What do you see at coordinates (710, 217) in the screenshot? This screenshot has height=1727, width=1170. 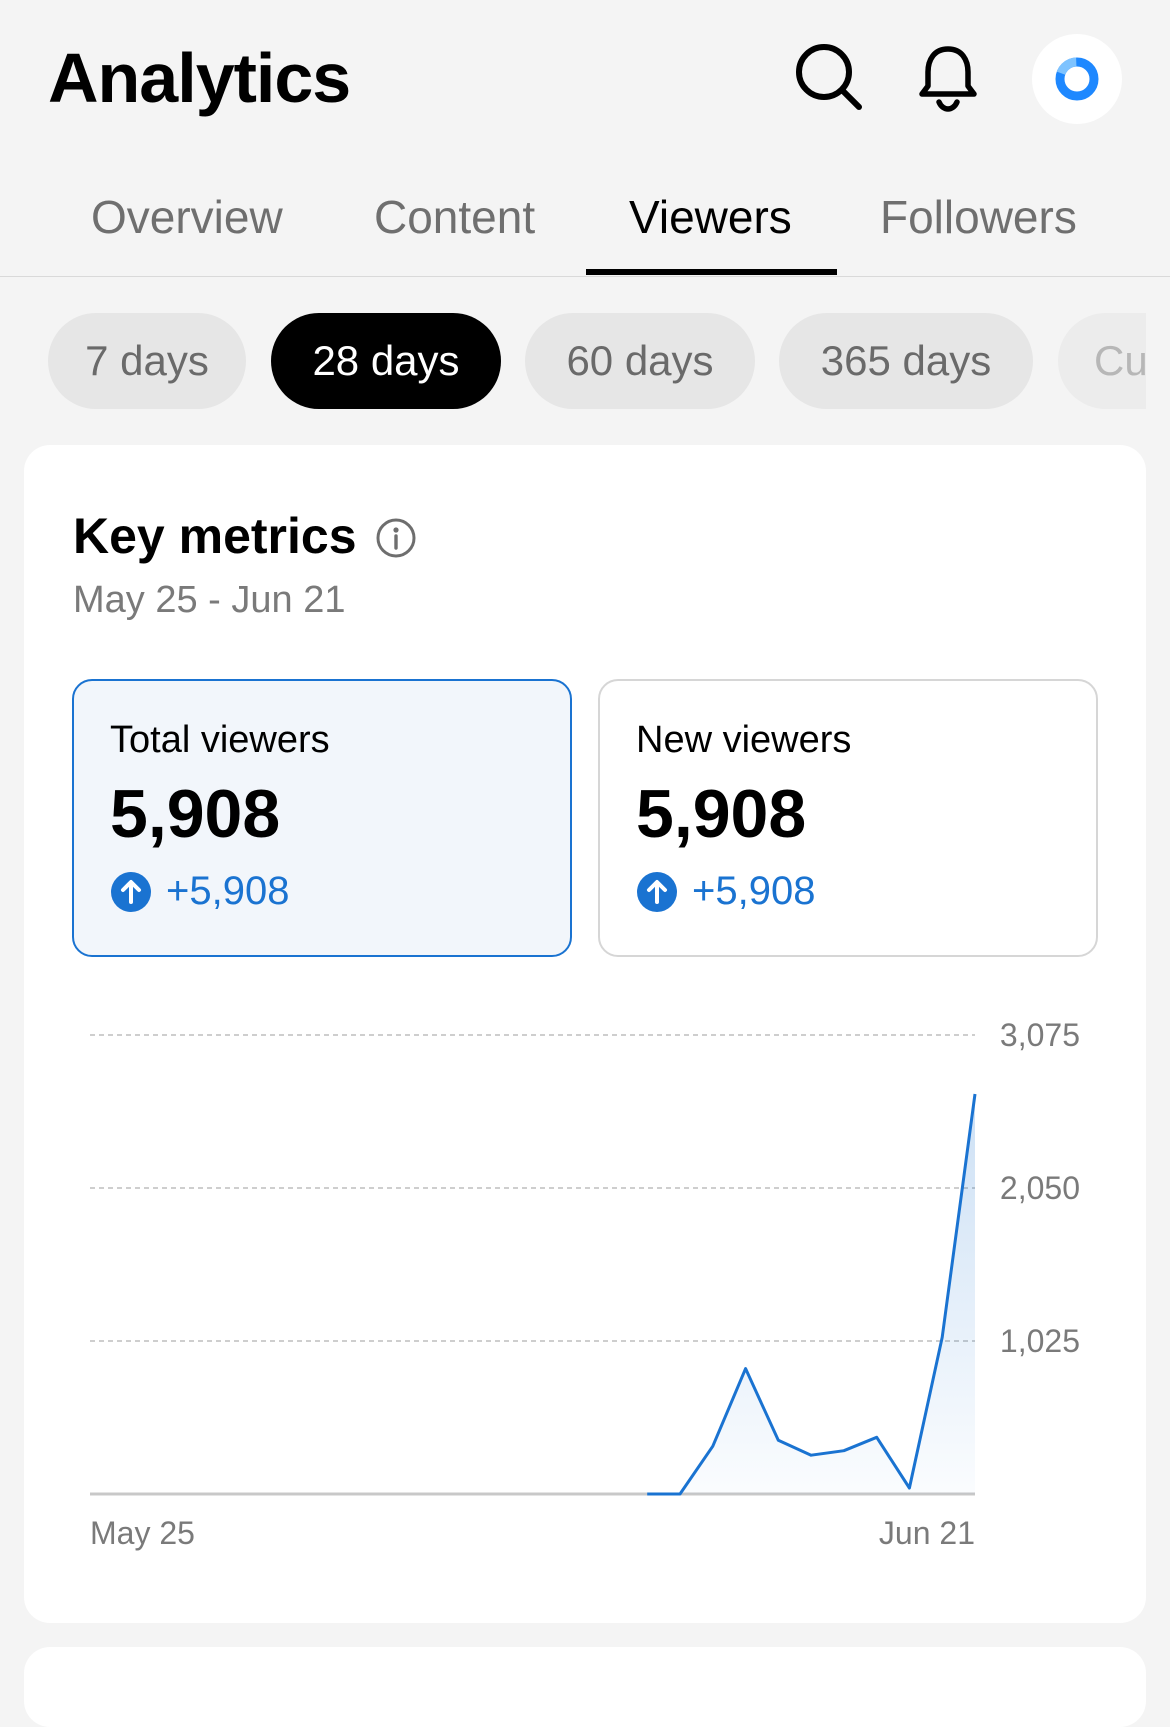 I see `tab-viewers: Viewers` at bounding box center [710, 217].